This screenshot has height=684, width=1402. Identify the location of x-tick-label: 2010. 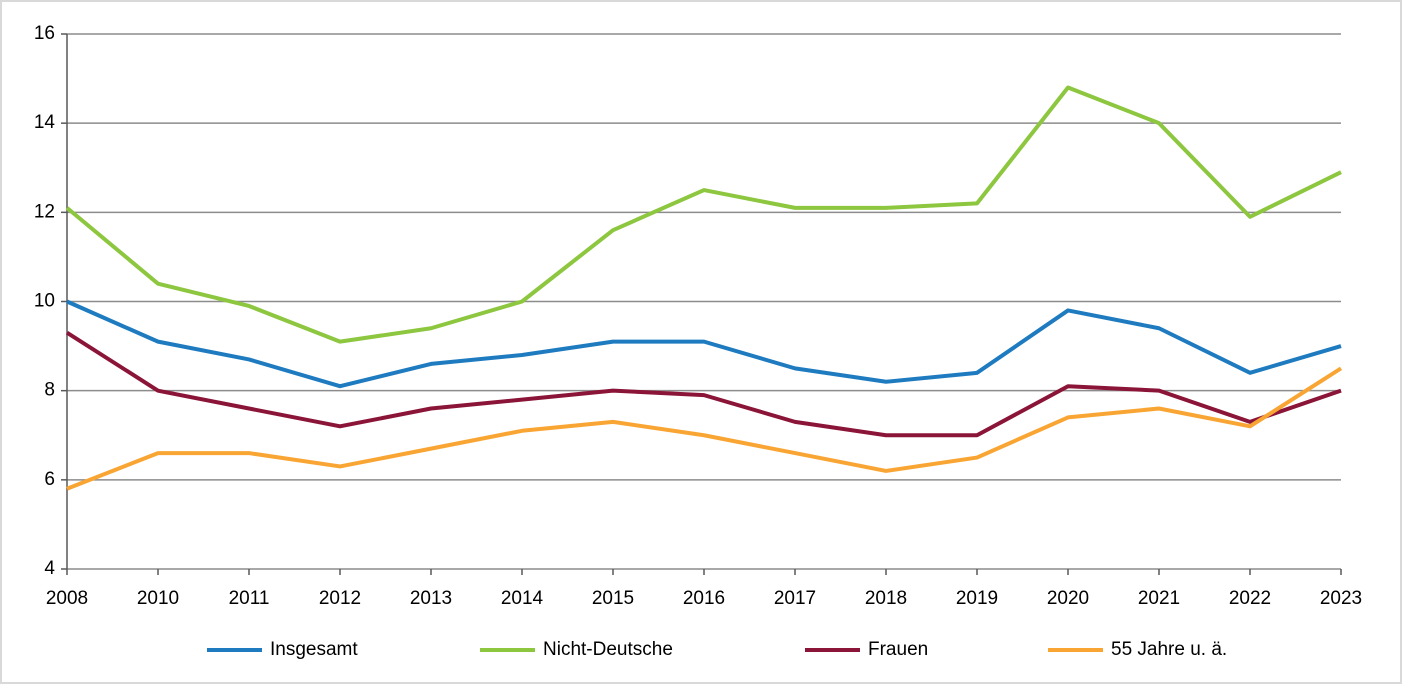
(158, 598).